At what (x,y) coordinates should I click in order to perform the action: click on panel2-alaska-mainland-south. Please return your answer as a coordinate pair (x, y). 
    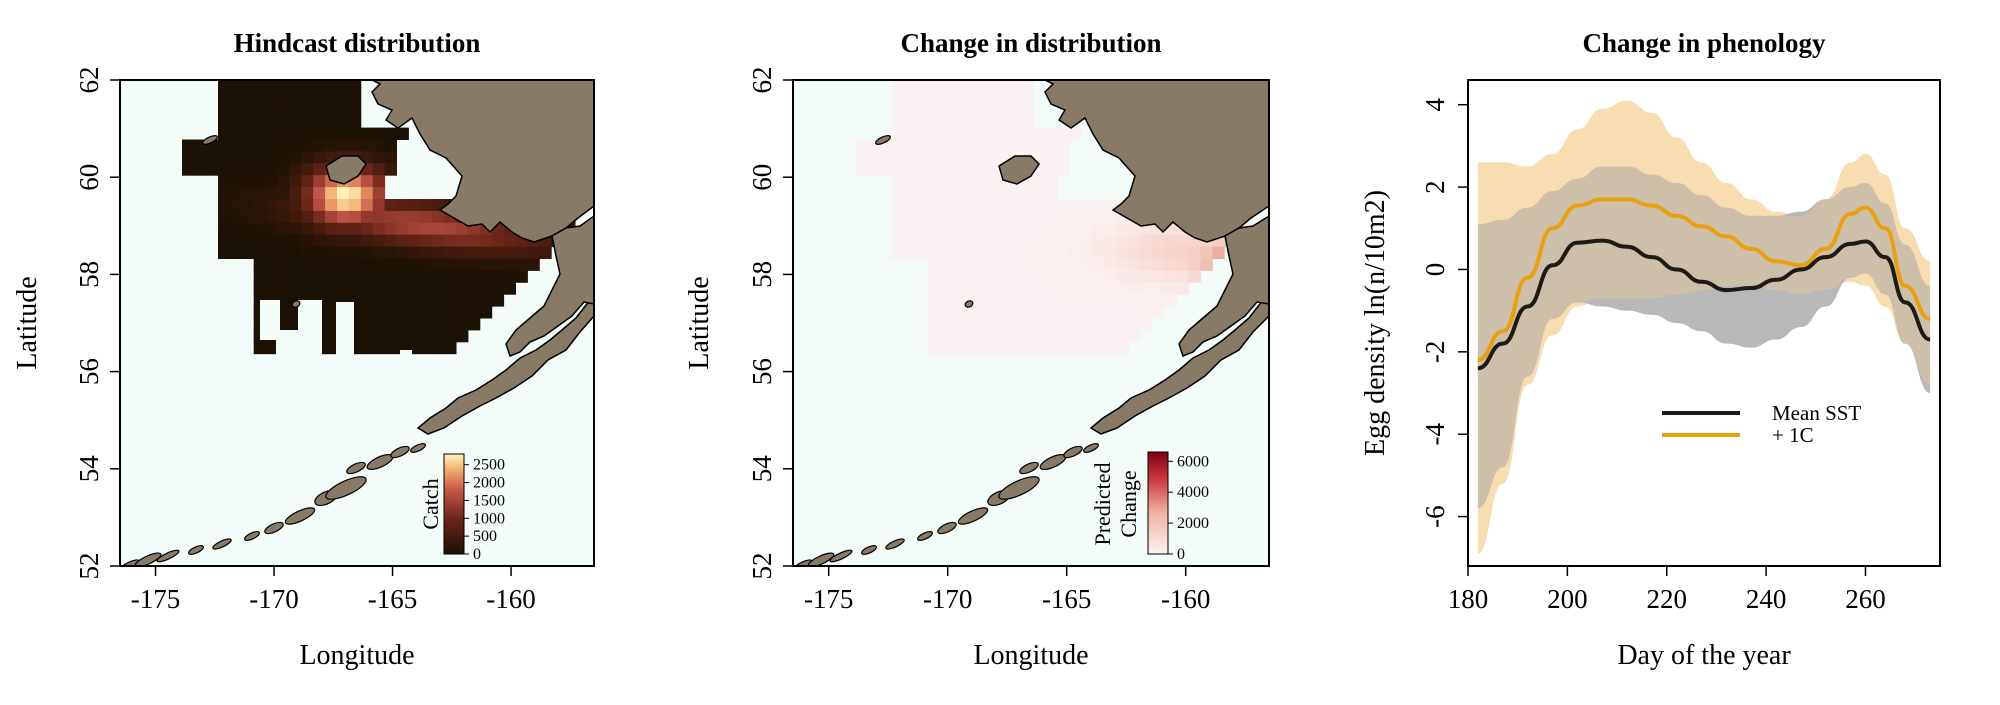
    Looking at the image, I should click on (1223, 286).